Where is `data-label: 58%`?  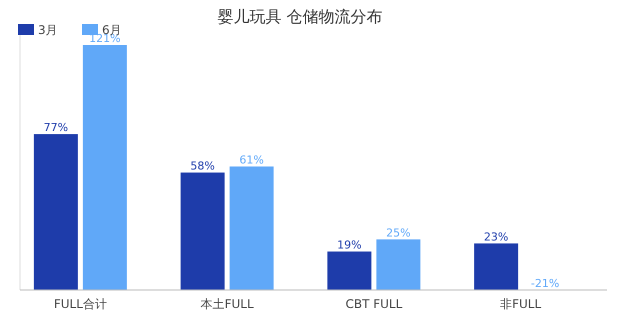 data-label: 58% is located at coordinates (202, 166).